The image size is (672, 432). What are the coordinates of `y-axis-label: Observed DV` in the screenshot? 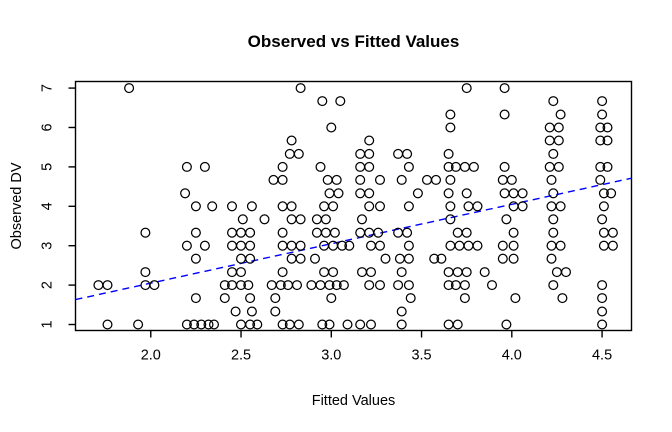 It's located at (17, 205).